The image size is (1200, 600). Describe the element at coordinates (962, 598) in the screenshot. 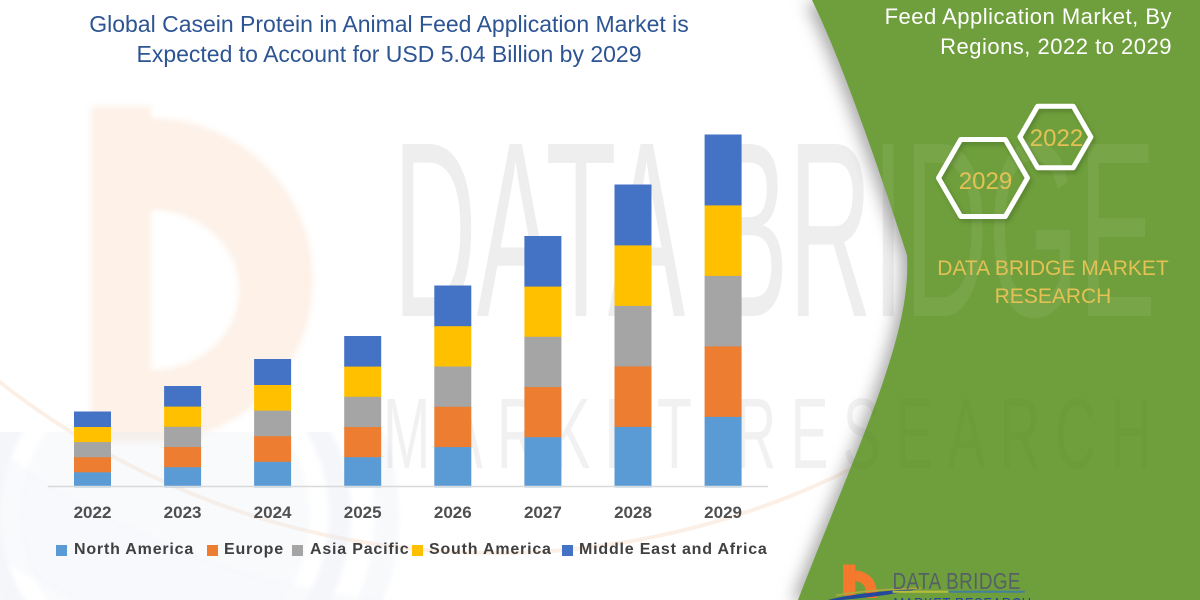

I see `svg-text: MARKET RESEARCH` at that location.